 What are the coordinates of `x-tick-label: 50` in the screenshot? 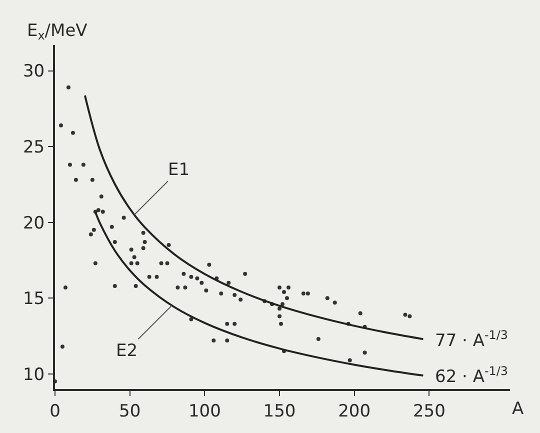 It's located at (130, 411).